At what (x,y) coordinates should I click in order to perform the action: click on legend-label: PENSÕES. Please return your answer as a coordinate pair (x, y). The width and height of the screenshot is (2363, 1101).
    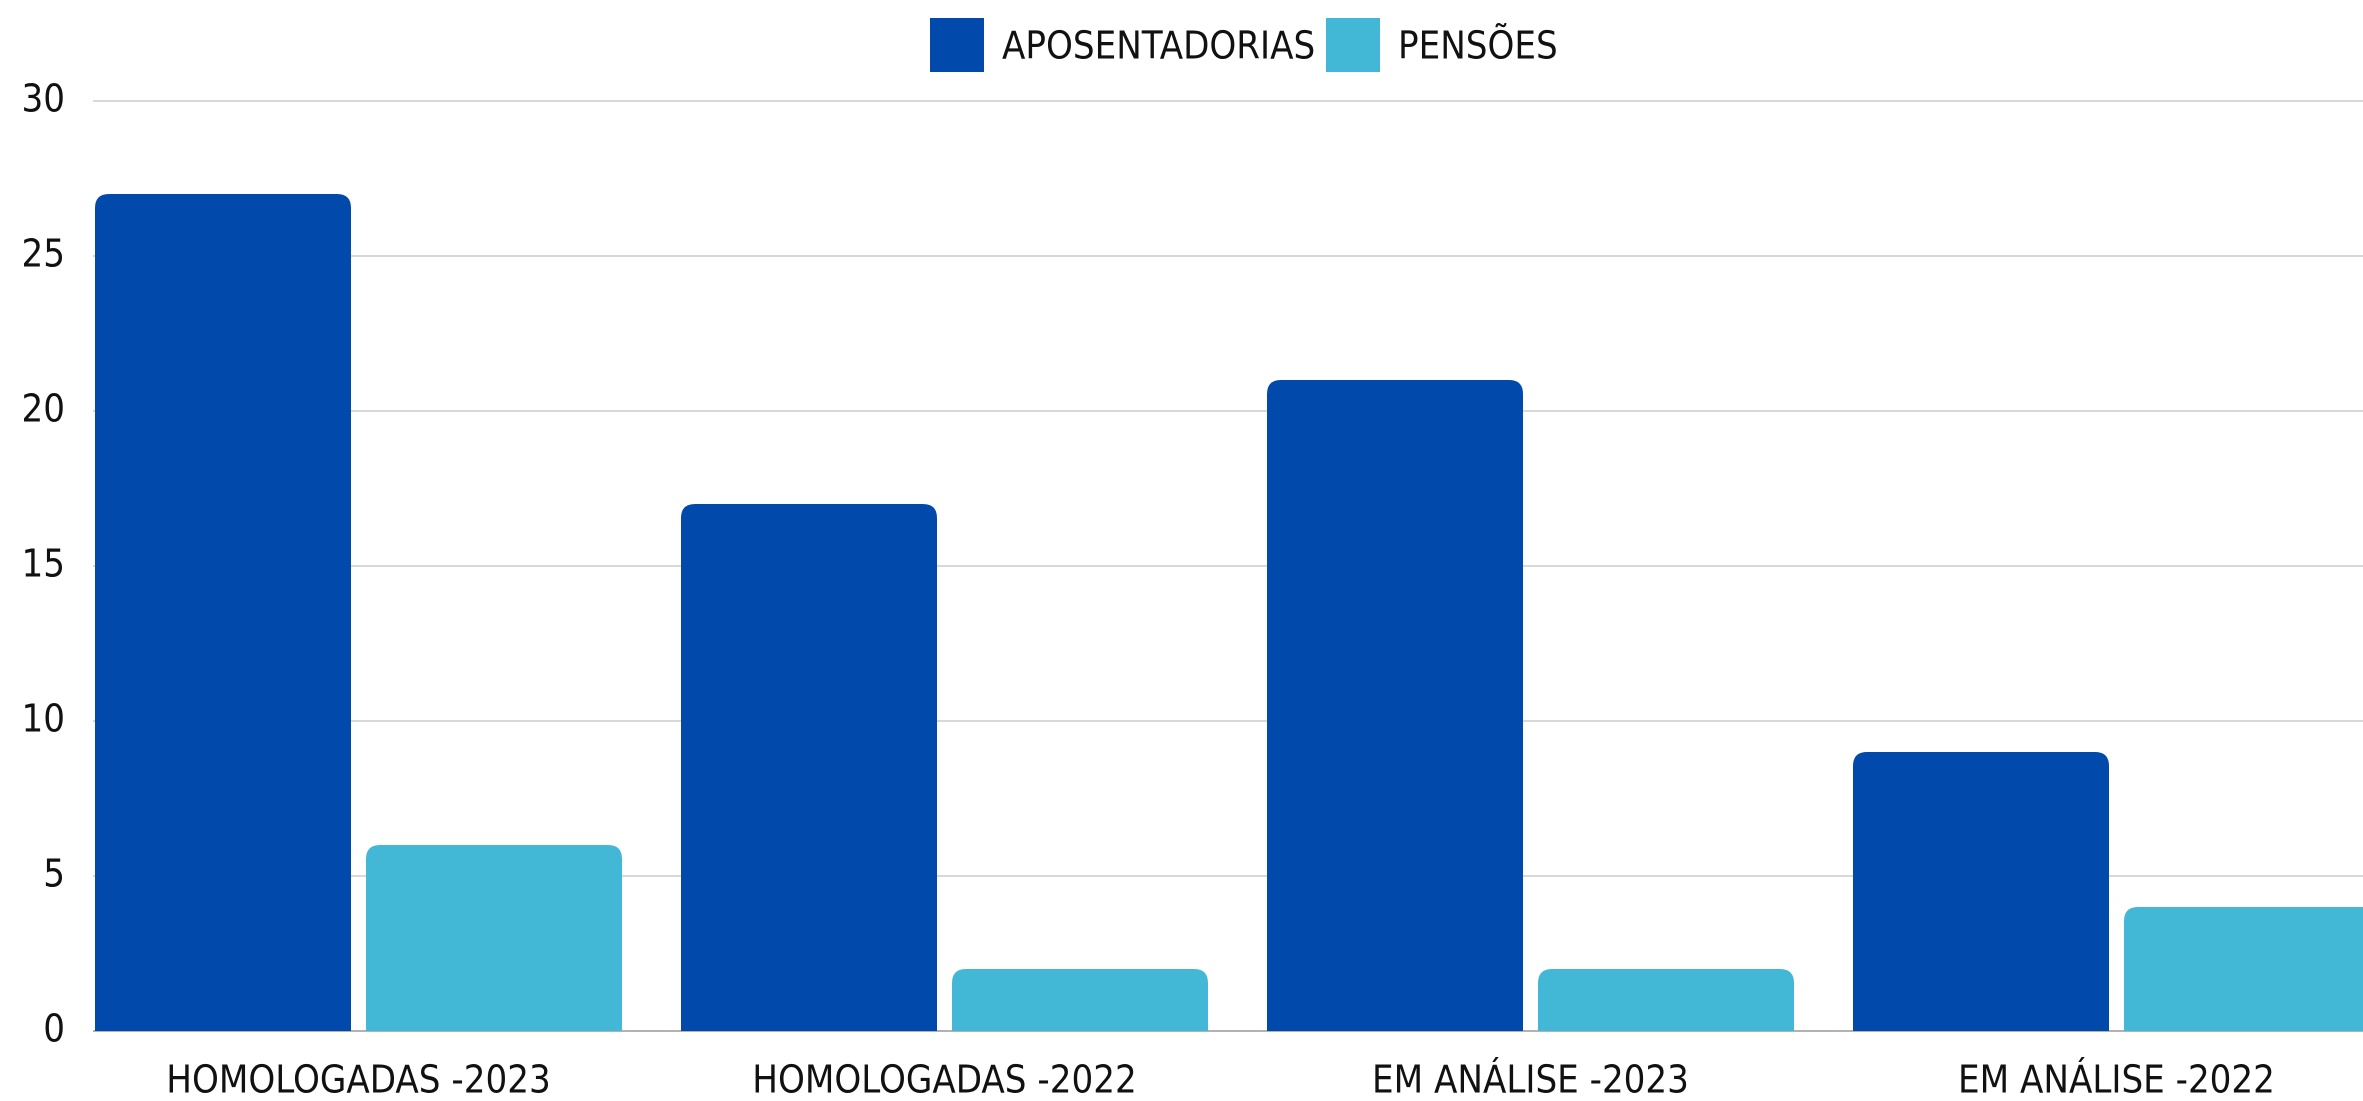
    Looking at the image, I should click on (1478, 46).